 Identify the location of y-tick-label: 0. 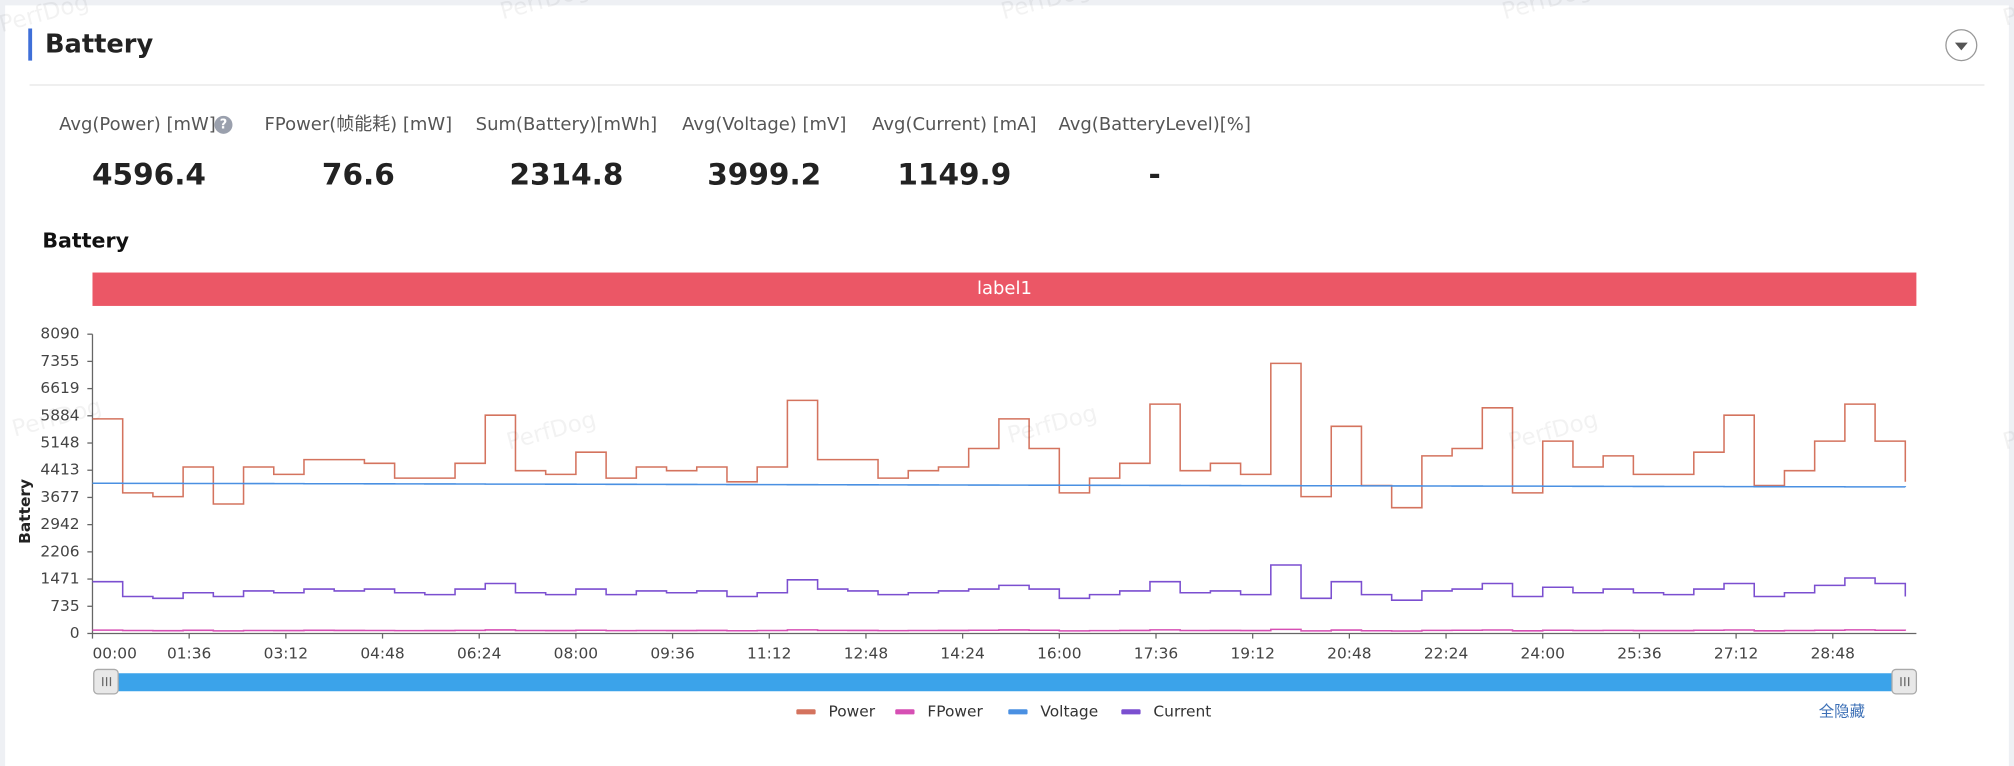
(75, 633).